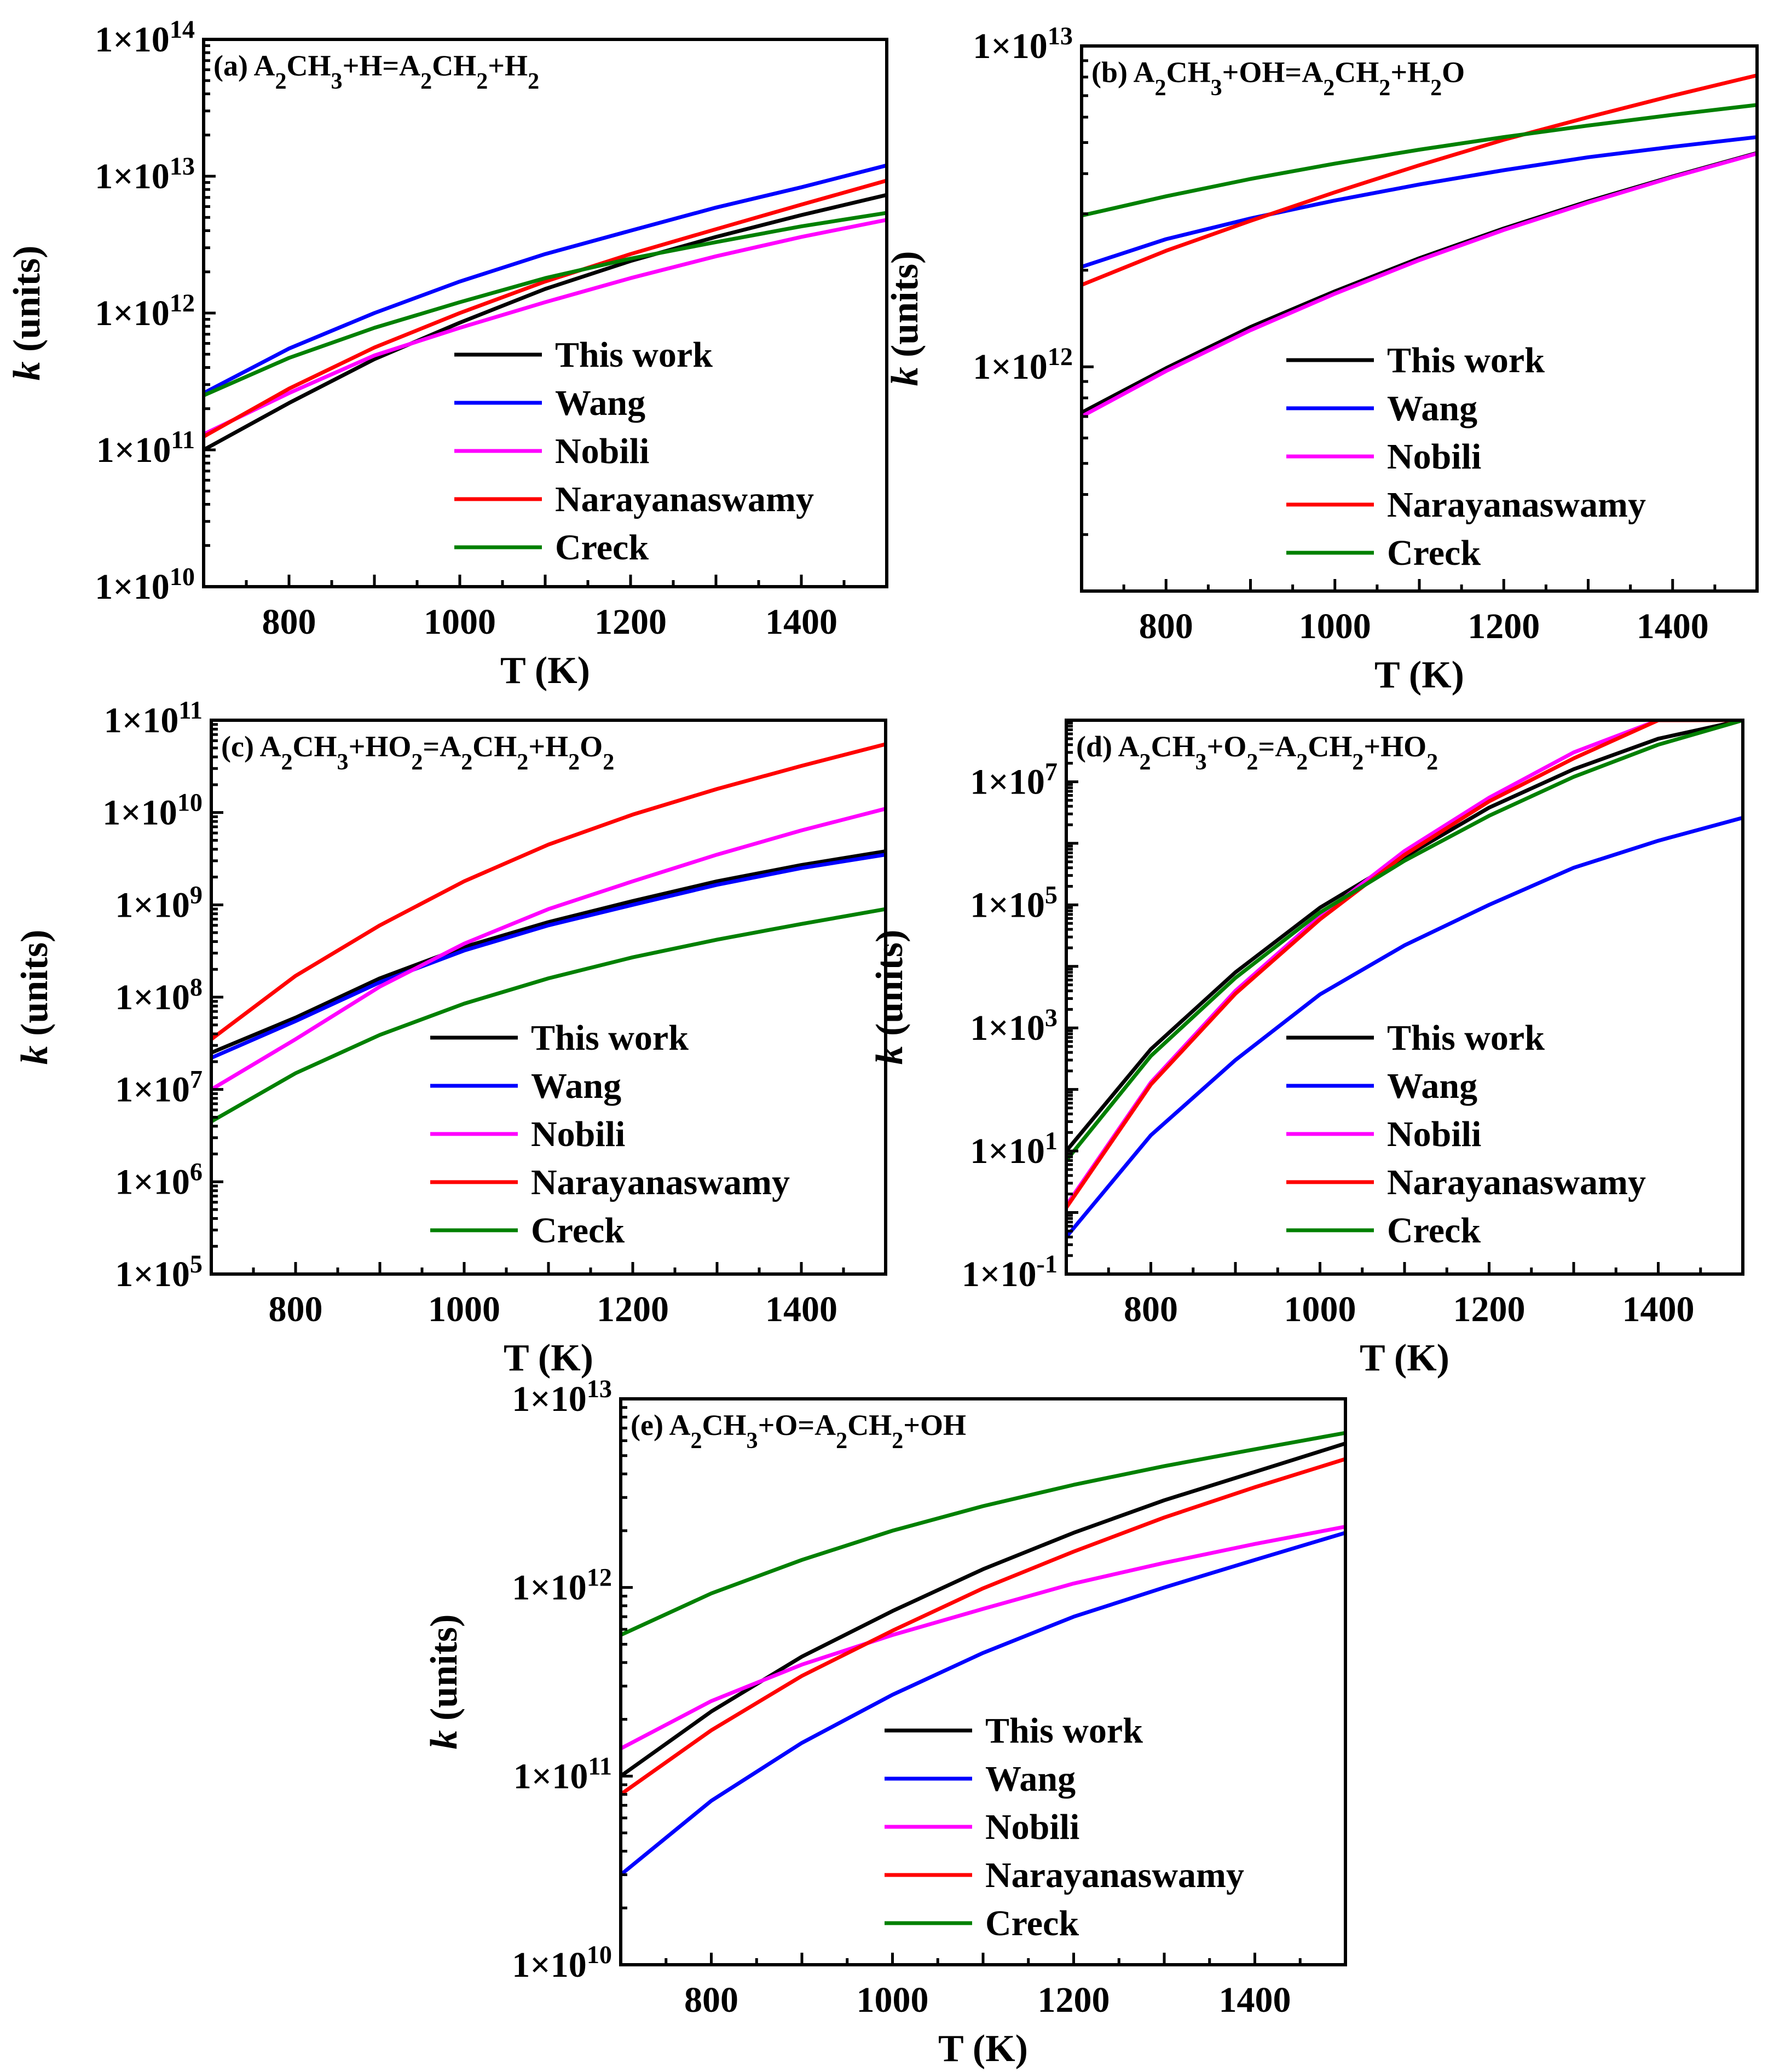  I want to click on y-tick-label: 1×10⁶, so click(159, 1179).